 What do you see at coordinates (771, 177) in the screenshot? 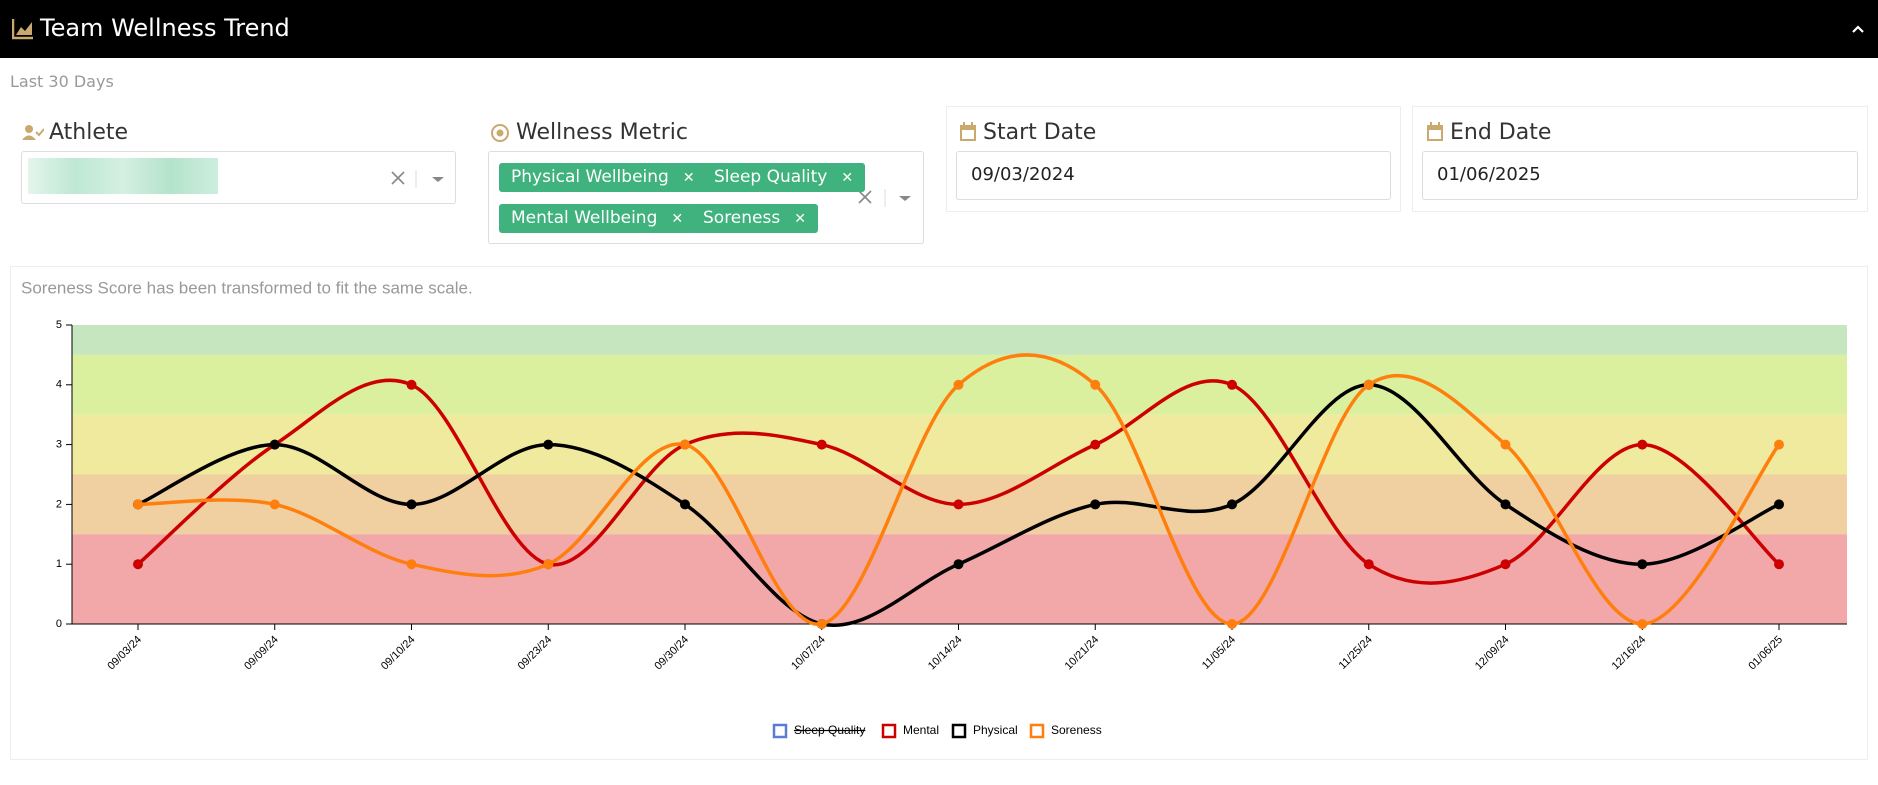
I see `chip-text: Sleep Quality` at bounding box center [771, 177].